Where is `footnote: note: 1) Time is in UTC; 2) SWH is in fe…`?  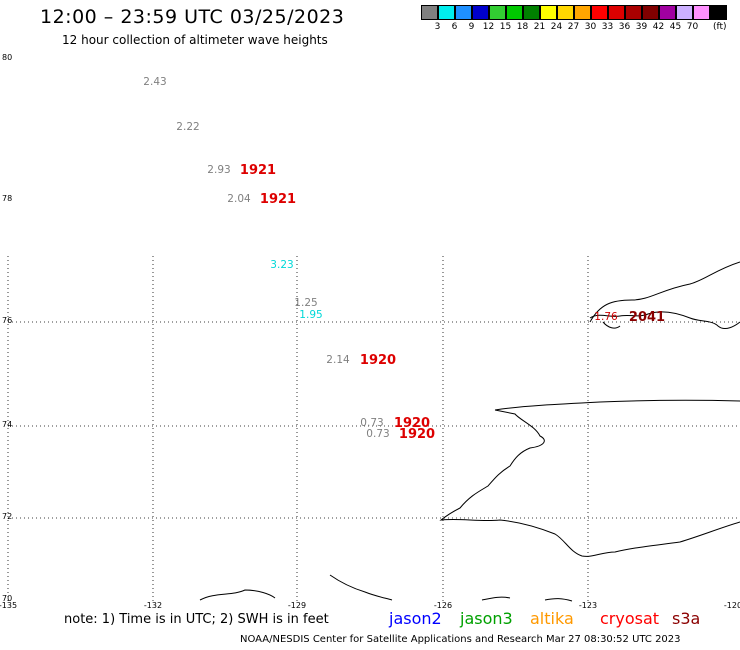 footnote: note: 1) Time is in UTC; 2) SWH is in fe… is located at coordinates (196, 619).